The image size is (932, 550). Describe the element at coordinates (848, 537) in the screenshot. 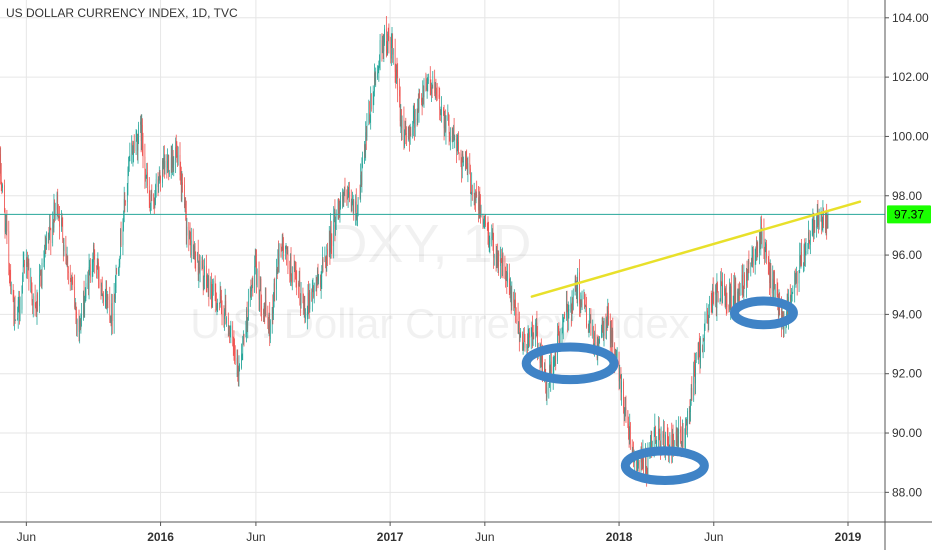

I see `x-tick-label: 2019` at that location.